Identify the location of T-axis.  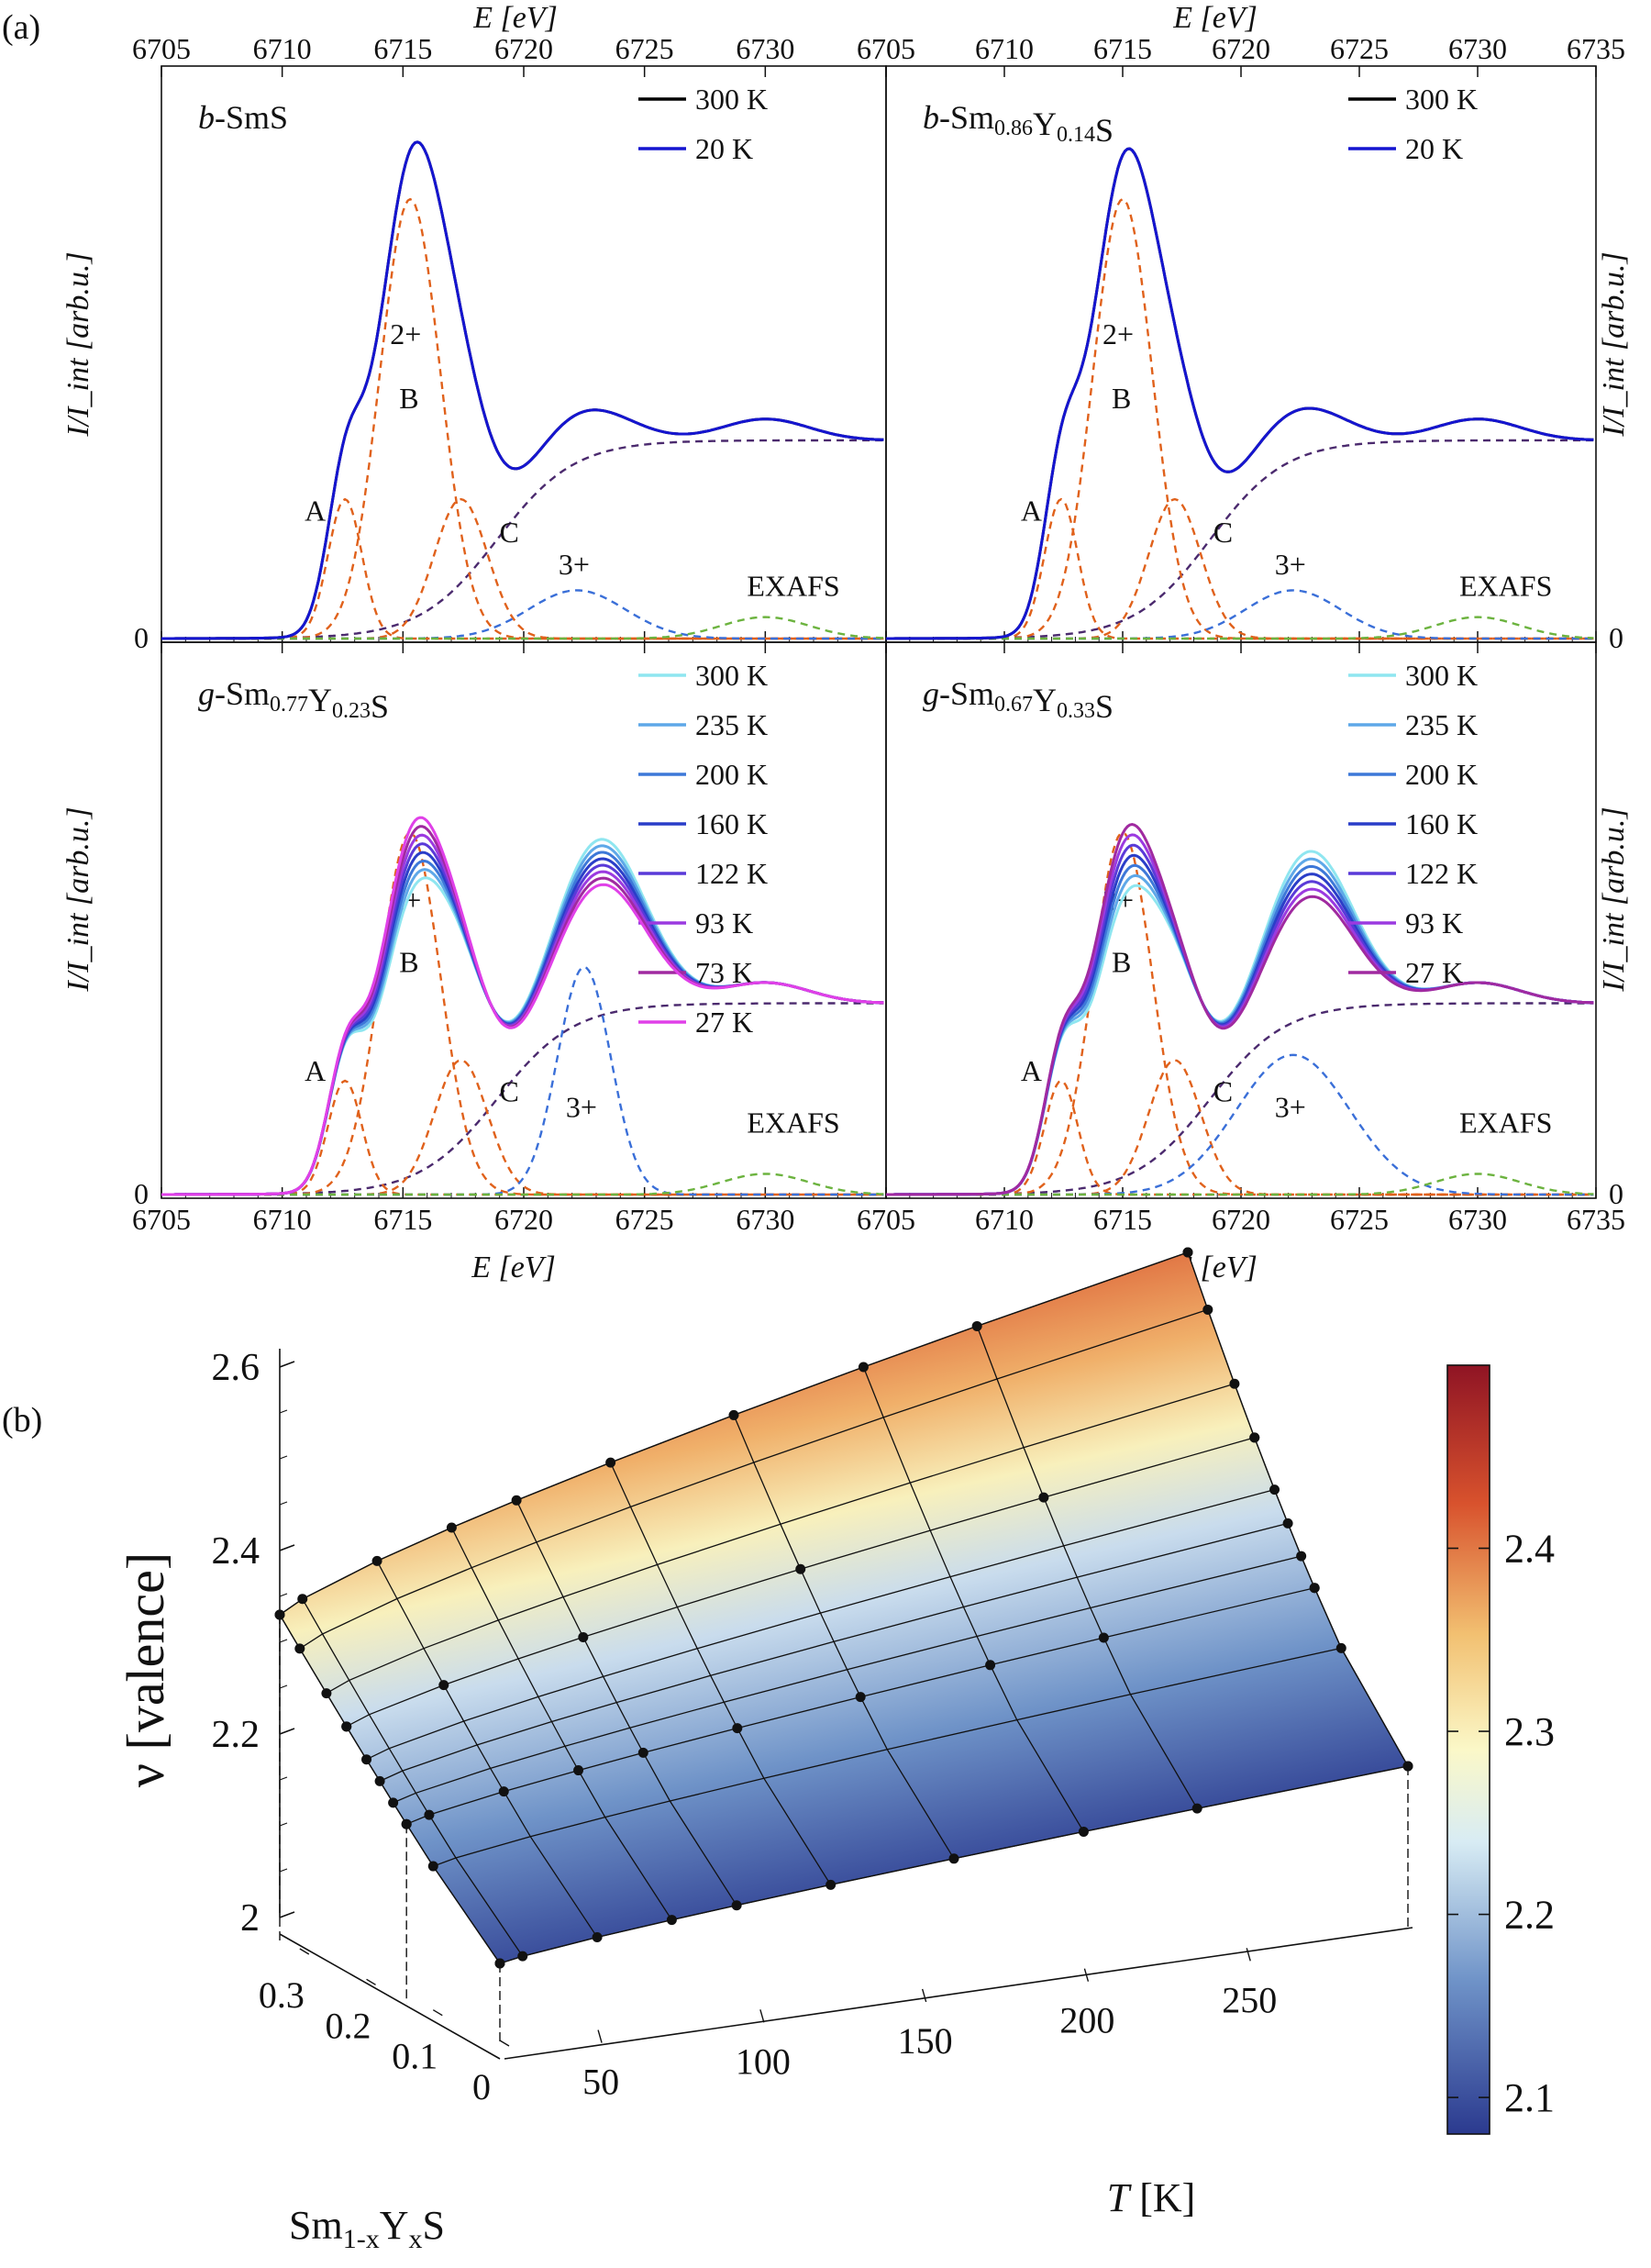
(958, 1994).